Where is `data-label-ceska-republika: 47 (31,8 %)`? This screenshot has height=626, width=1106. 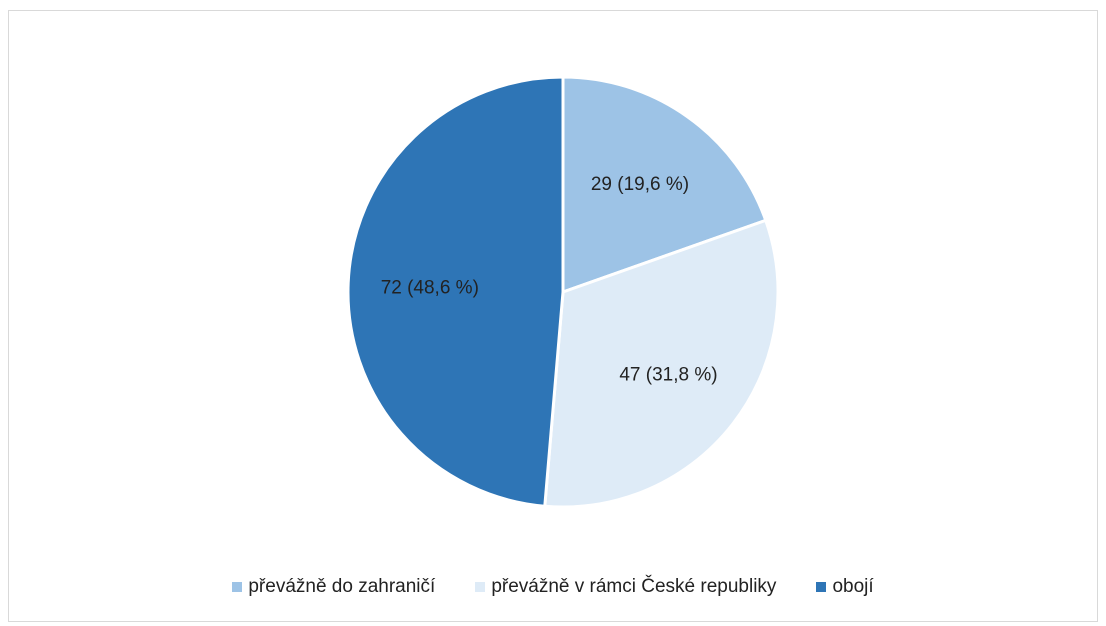
data-label-ceska-republika: 47 (31,8 %) is located at coordinates (668, 375).